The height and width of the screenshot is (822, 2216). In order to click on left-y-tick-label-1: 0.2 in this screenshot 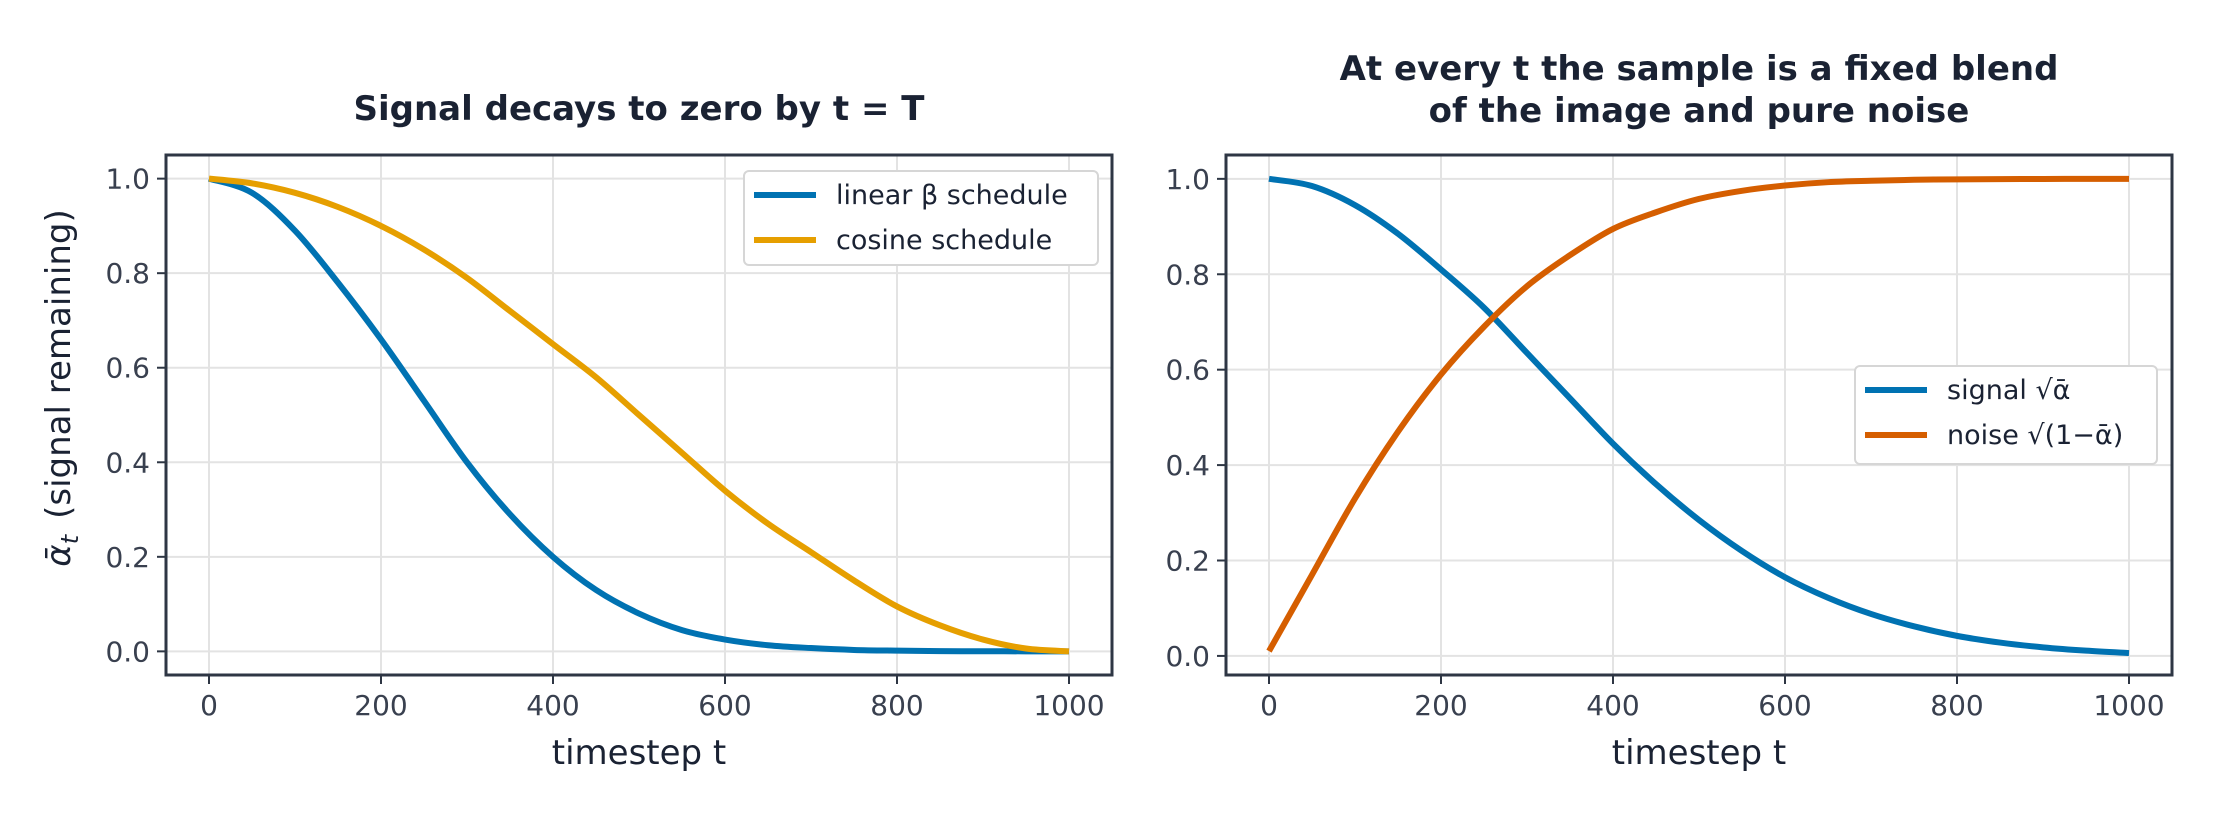, I will do `click(127, 557)`.